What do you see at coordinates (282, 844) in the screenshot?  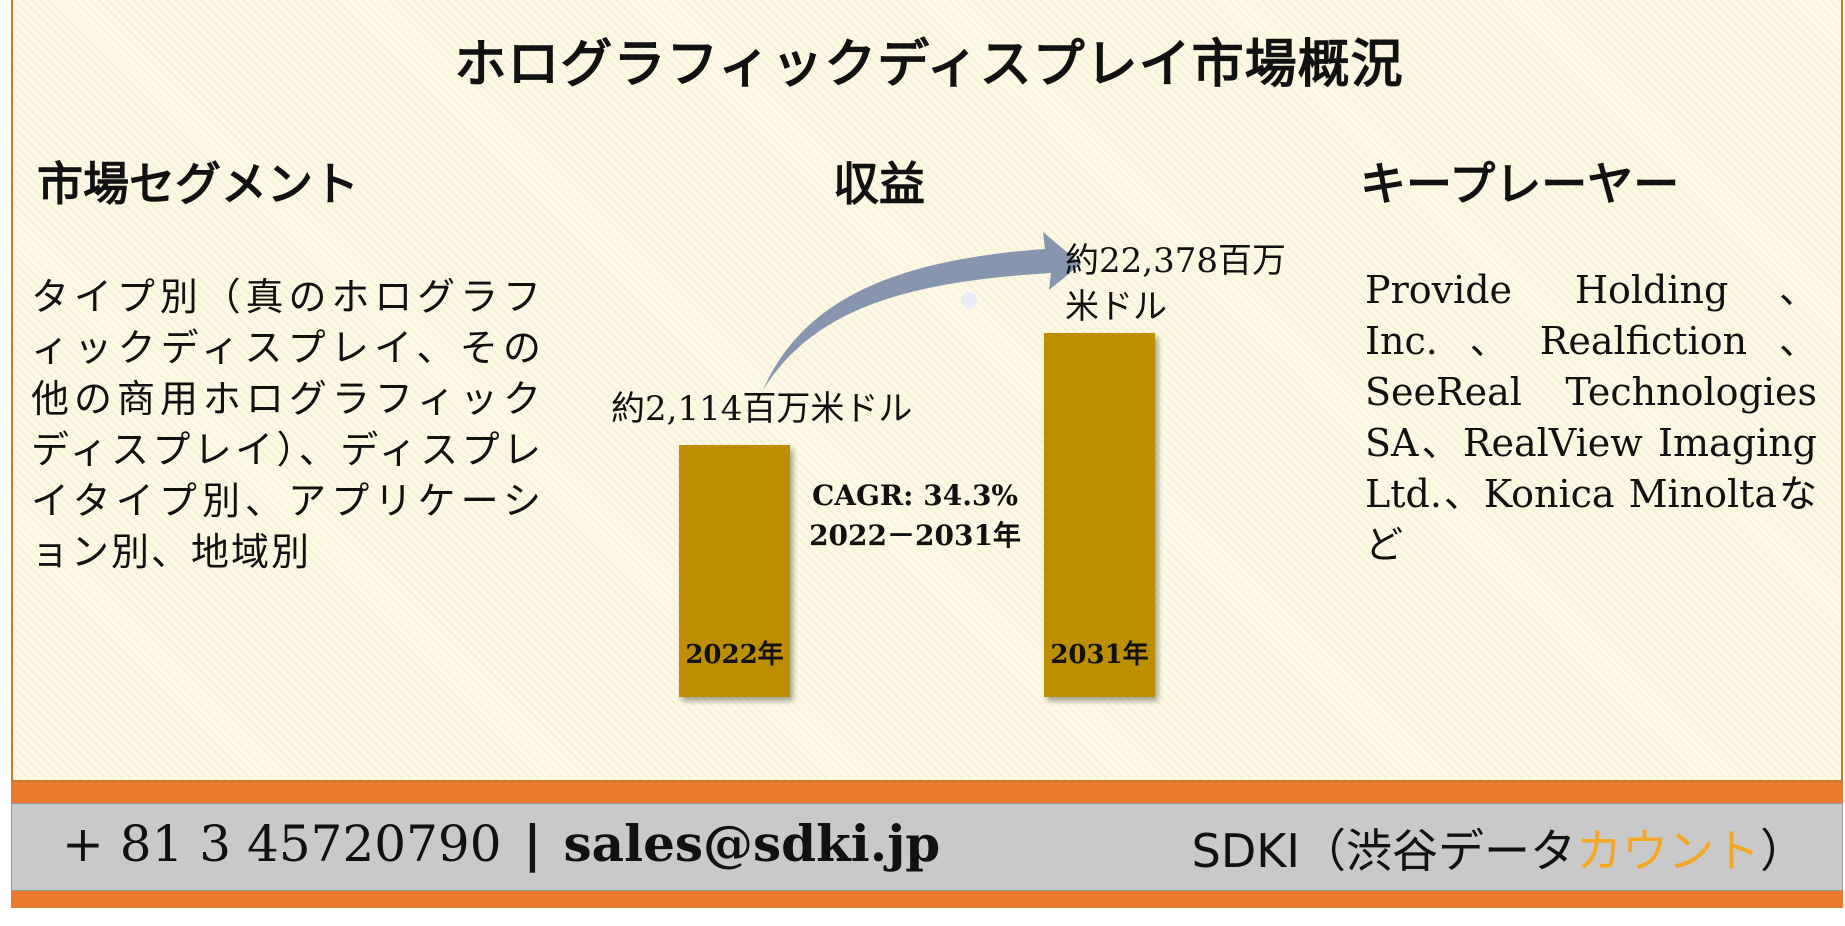 I see `phone-number: + 81 3 45720790` at bounding box center [282, 844].